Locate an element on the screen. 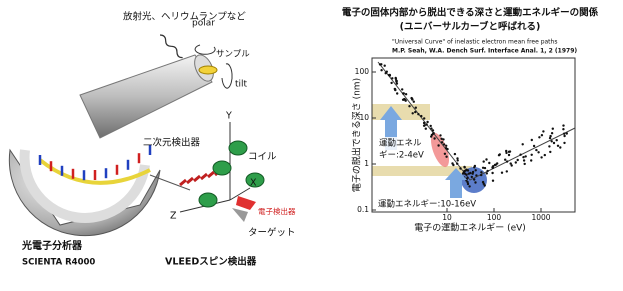 This screenshot has height=291, width=623. annotation: ギー:2-4eV is located at coordinates (401, 156).